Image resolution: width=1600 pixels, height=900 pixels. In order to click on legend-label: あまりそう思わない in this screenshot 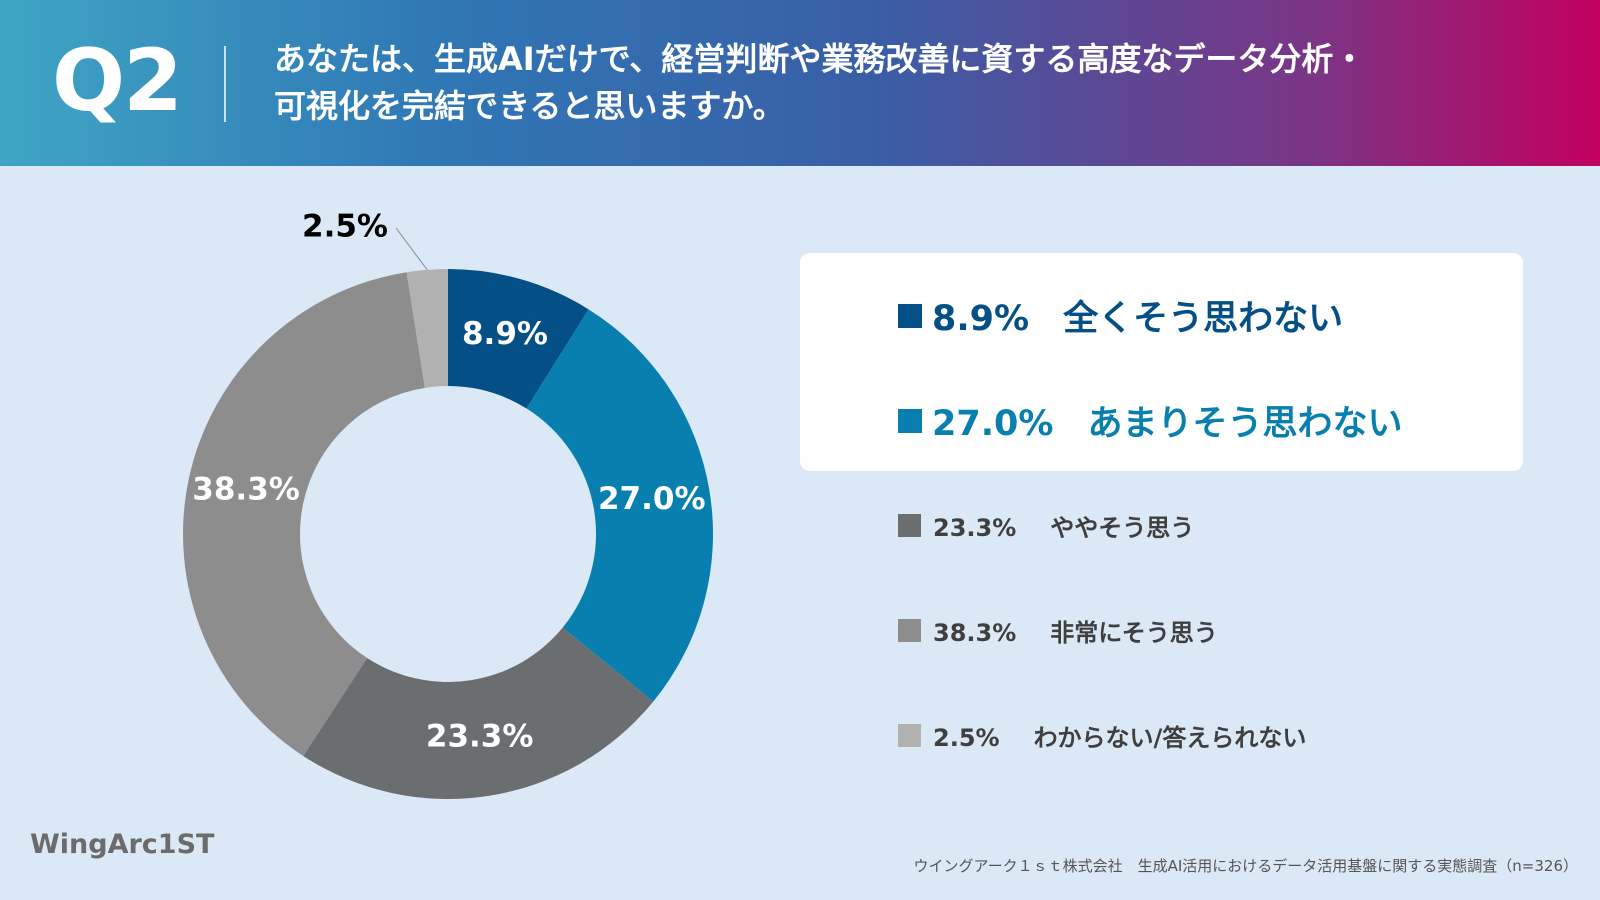, I will do `click(1245, 424)`.